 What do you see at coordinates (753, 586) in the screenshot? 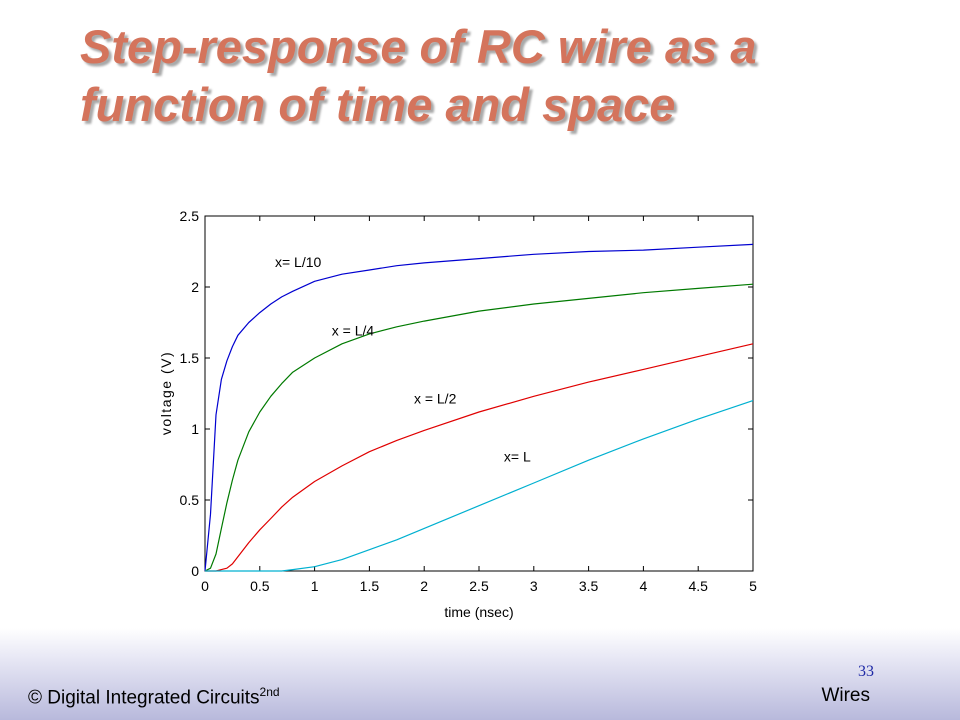
I see `x-tick-label: 5` at bounding box center [753, 586].